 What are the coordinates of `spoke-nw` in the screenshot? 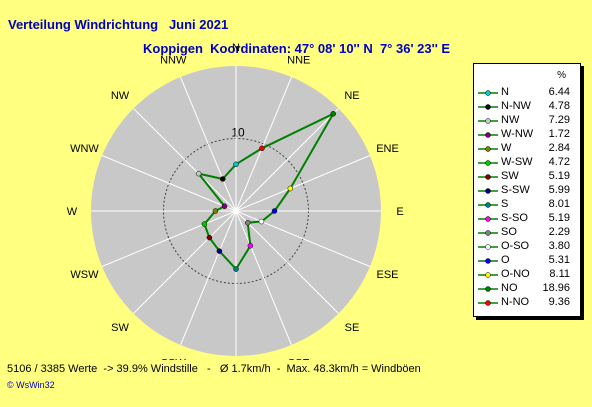 It's located at (185, 160).